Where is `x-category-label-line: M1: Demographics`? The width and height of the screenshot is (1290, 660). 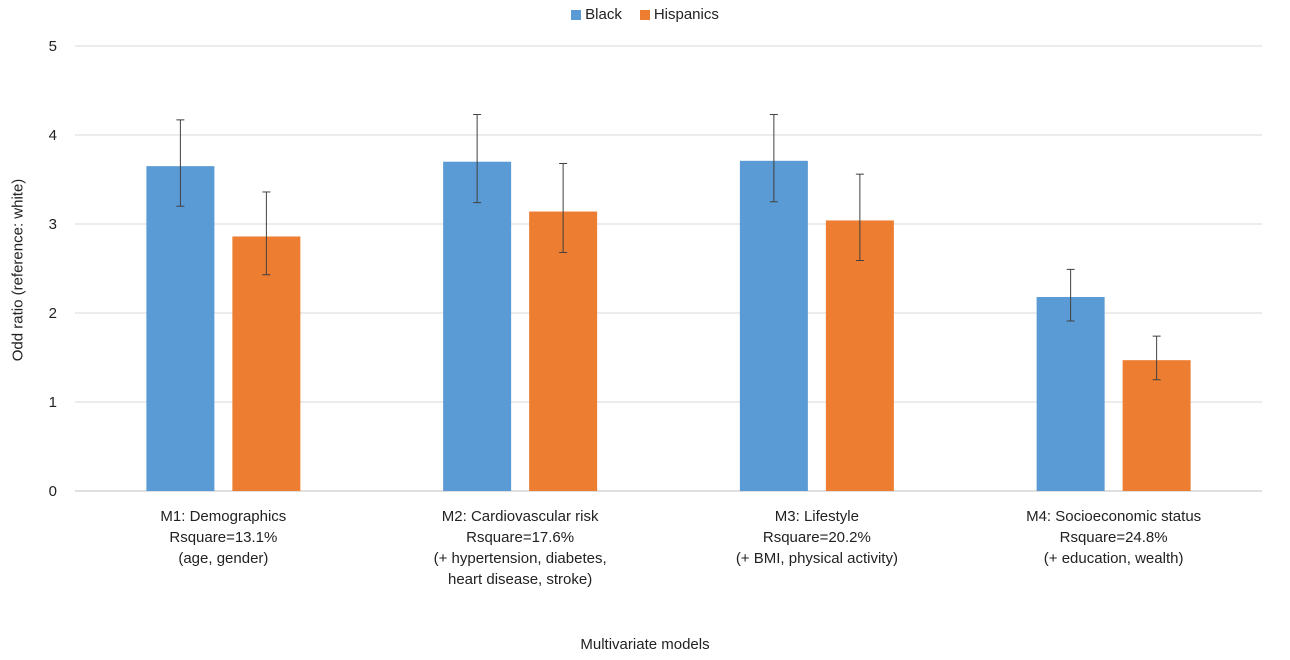 x-category-label-line: M1: Demographics is located at coordinates (223, 516).